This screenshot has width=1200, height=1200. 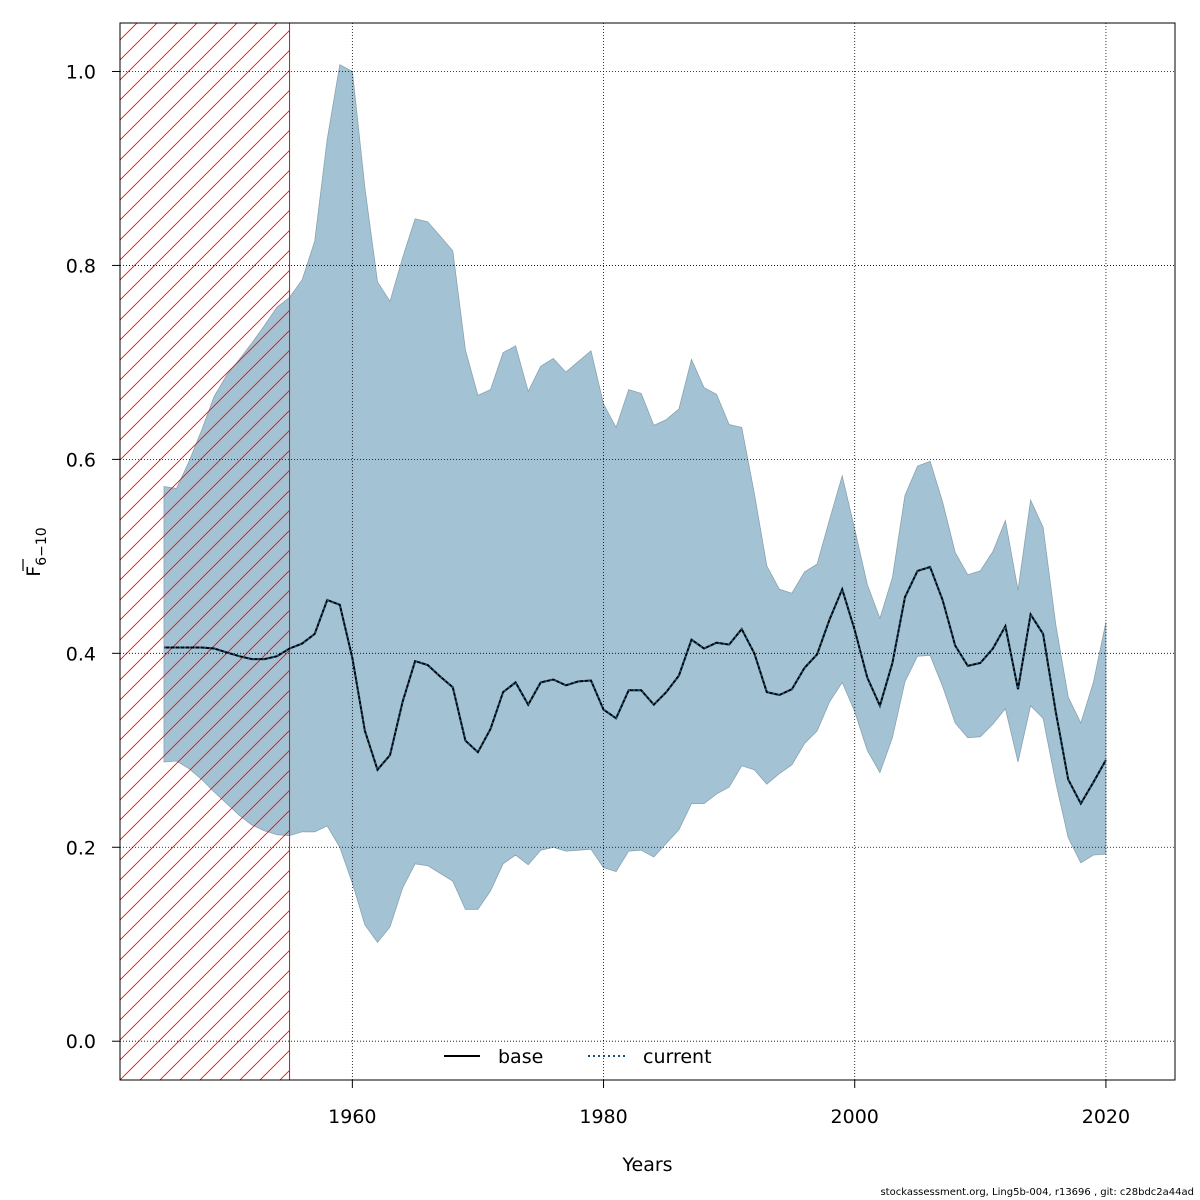 I want to click on x-tick-label-2000: 2000, so click(x=855, y=1117).